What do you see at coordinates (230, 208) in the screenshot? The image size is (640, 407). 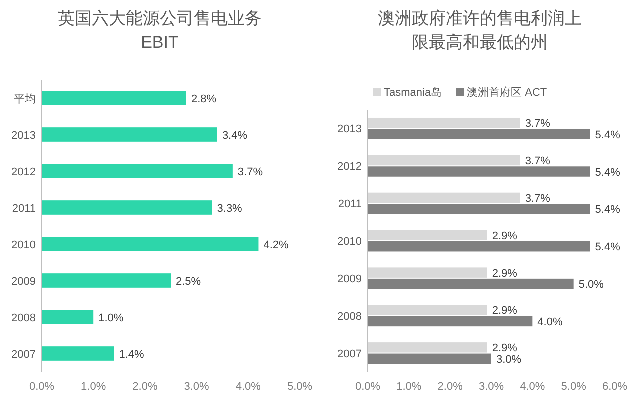 I see `data-label: 3.3%` at bounding box center [230, 208].